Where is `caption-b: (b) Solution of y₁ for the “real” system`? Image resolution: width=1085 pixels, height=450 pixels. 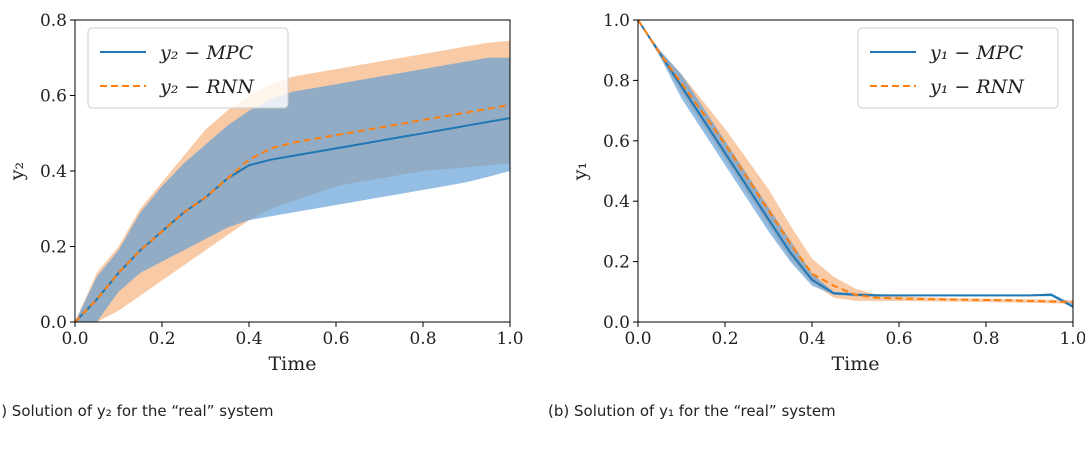 caption-b: (b) Solution of y₁ for the “real” system is located at coordinates (692, 411).